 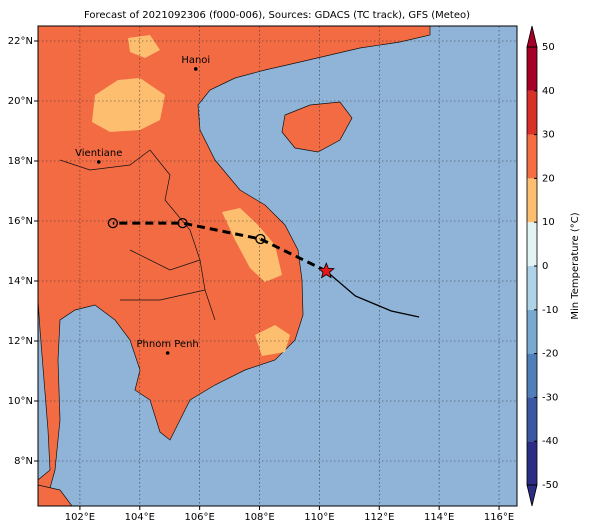 I want to click on x-tick-label: 108°E, so click(x=259, y=517).